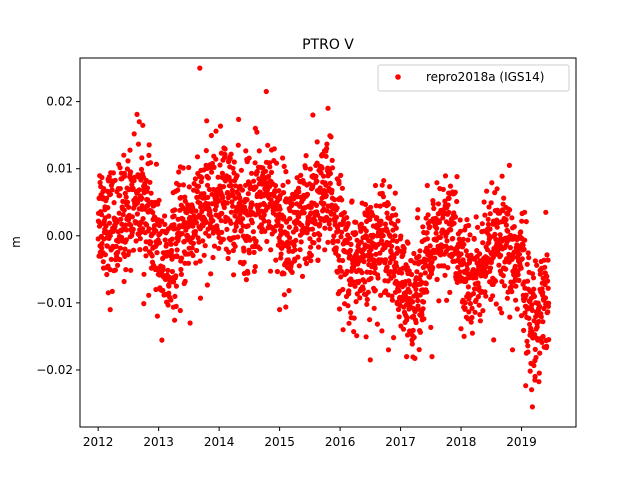 This screenshot has height=480, width=640. I want to click on legend-box, so click(473, 78).